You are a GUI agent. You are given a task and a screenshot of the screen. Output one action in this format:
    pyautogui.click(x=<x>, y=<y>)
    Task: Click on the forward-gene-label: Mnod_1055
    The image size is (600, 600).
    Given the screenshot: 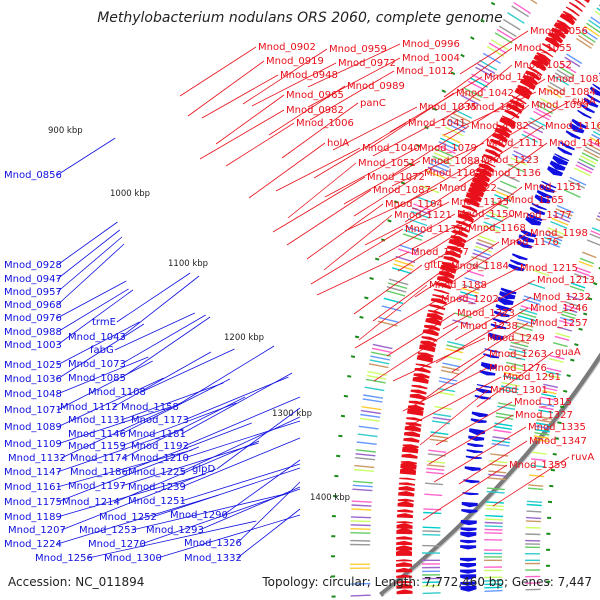 What is the action you would take?
    pyautogui.click(x=543, y=48)
    